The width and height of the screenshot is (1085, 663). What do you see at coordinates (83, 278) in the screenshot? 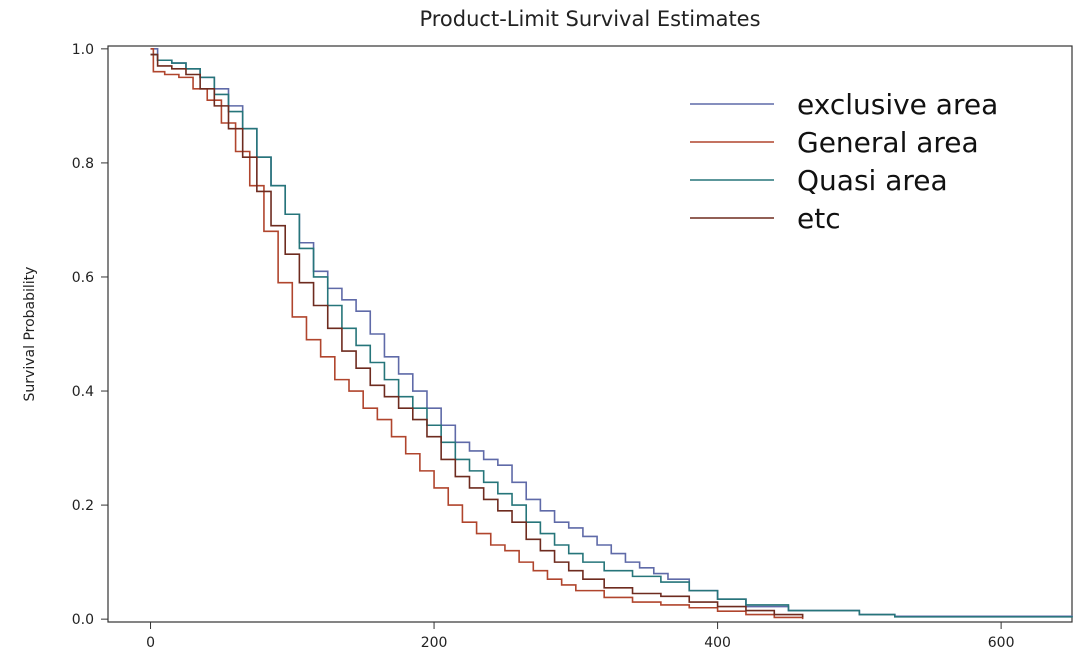
I see `y-tick-label: 0.6` at bounding box center [83, 278].